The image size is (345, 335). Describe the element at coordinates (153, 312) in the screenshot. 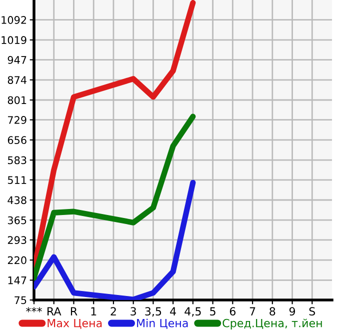

I see `x-tick-label: 3,5` at that location.